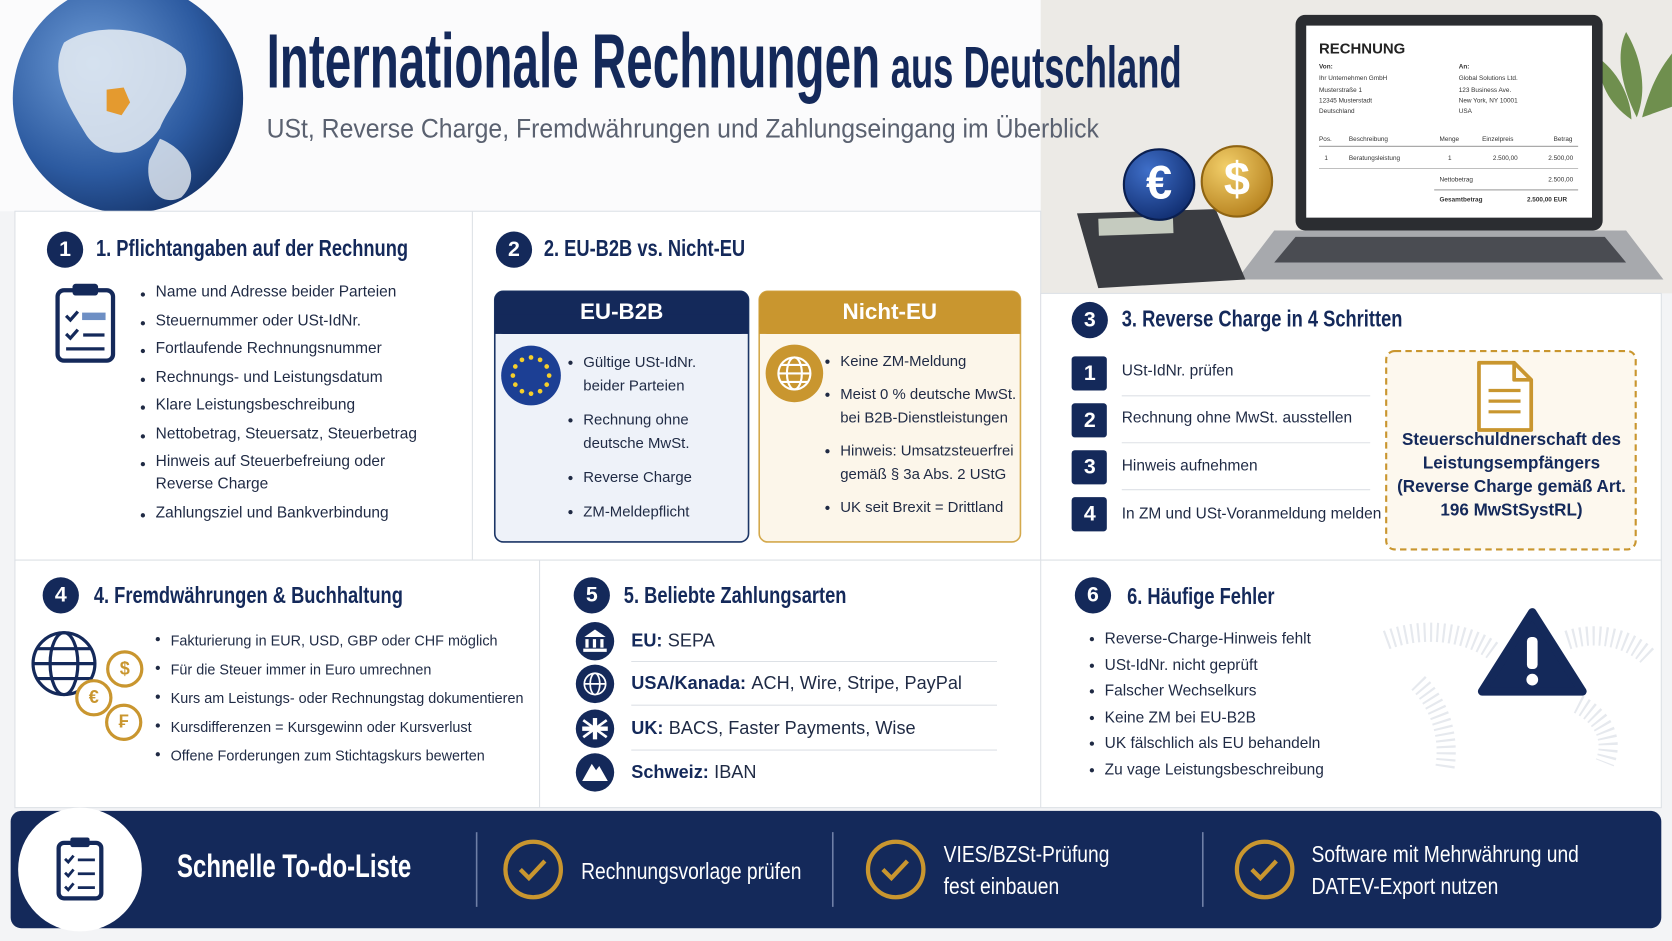 This screenshot has height=941, width=1672. Describe the element at coordinates (673, 641) in the screenshot. I see `payment-row: EU: SEPA` at that location.